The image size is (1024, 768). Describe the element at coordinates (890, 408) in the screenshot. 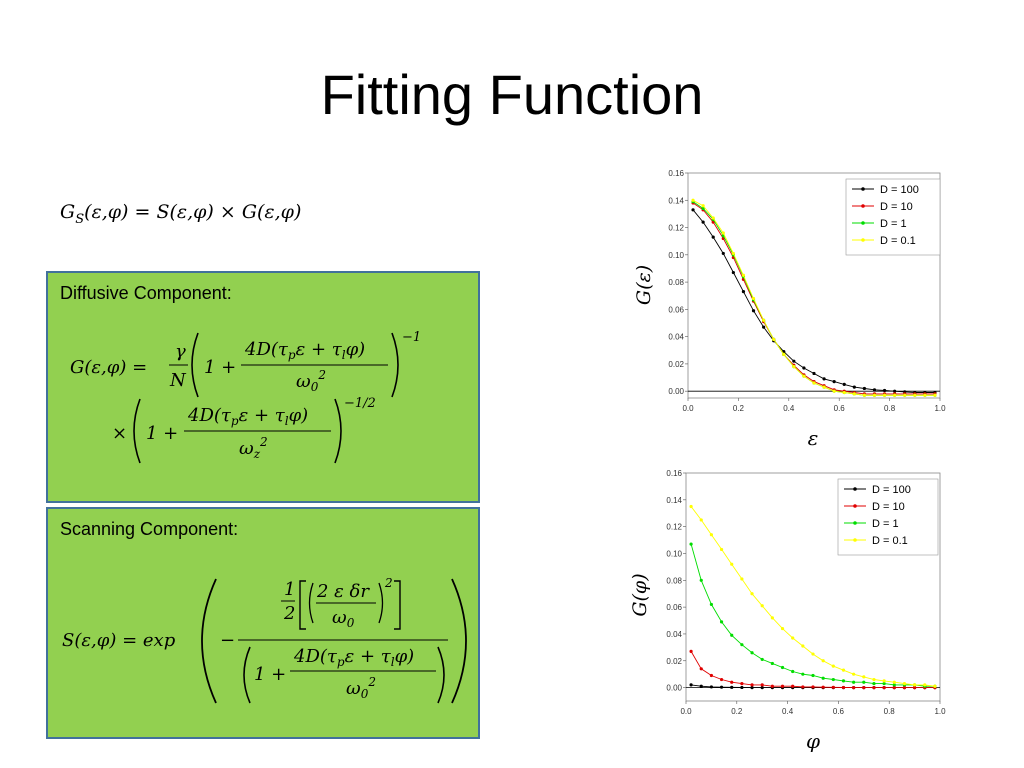

I see `x-tick-label: 0.8` at that location.